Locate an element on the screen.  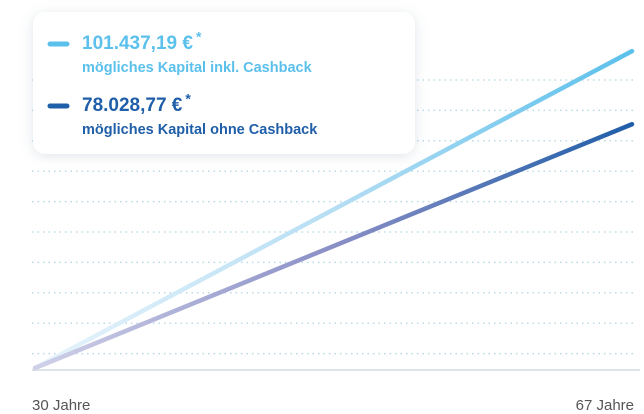
legend-value: 78.028,77 € is located at coordinates (132, 105).